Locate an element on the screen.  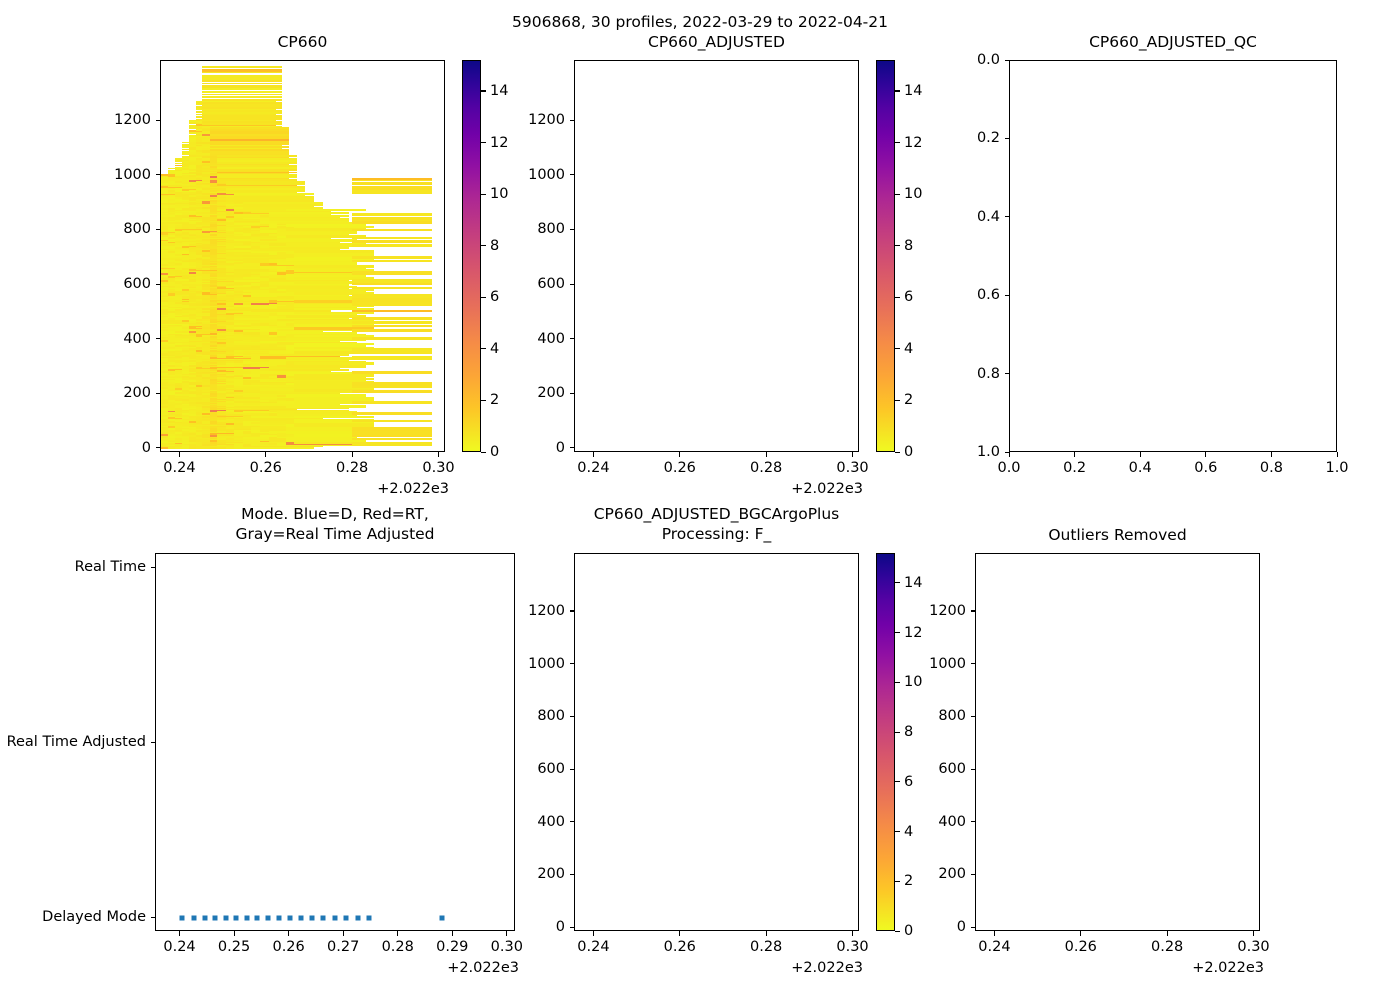
y-tick-label: 200 is located at coordinates (952, 874).